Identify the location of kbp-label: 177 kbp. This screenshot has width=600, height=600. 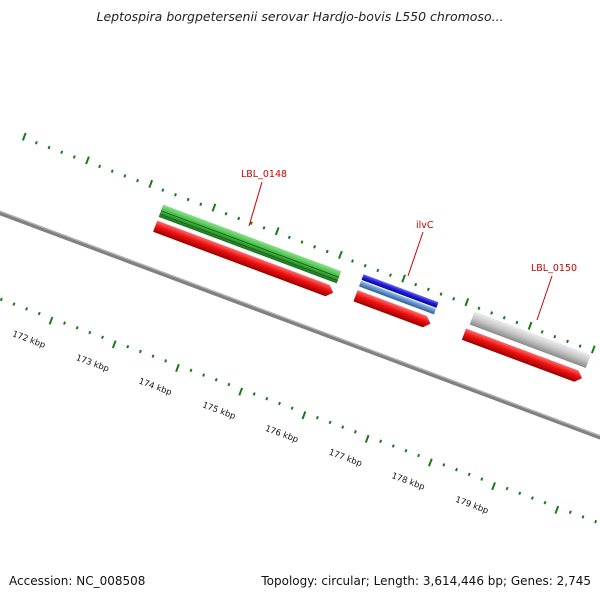
(345, 458).